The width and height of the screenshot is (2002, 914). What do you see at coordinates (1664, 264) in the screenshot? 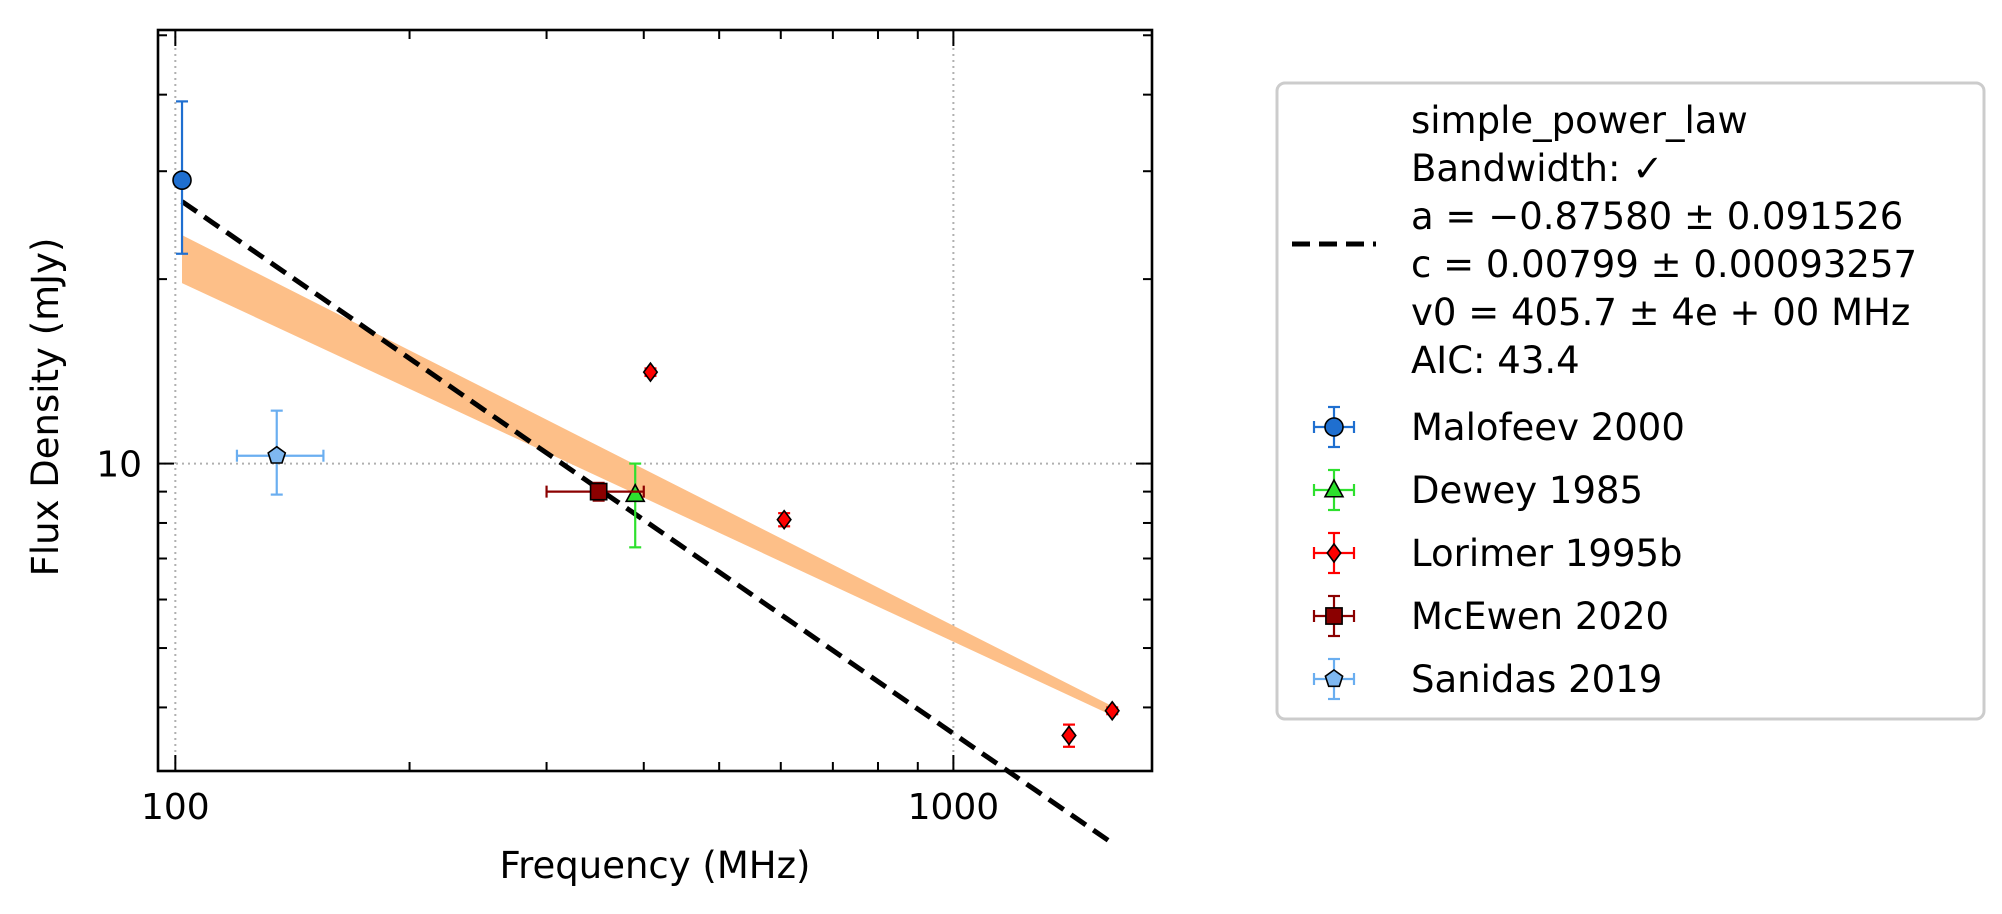
I see `legend-fit-text-line: c = 0.00799 ± 0.00093257` at bounding box center [1664, 264].